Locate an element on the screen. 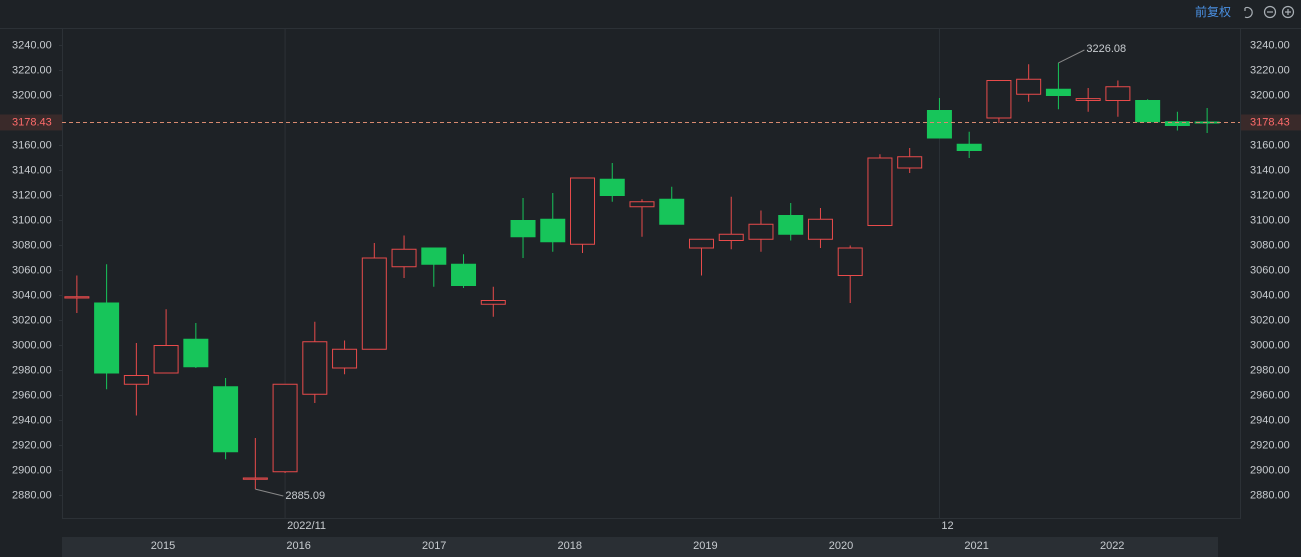 The width and height of the screenshot is (1301, 557). min-pointer is located at coordinates (269, 492).